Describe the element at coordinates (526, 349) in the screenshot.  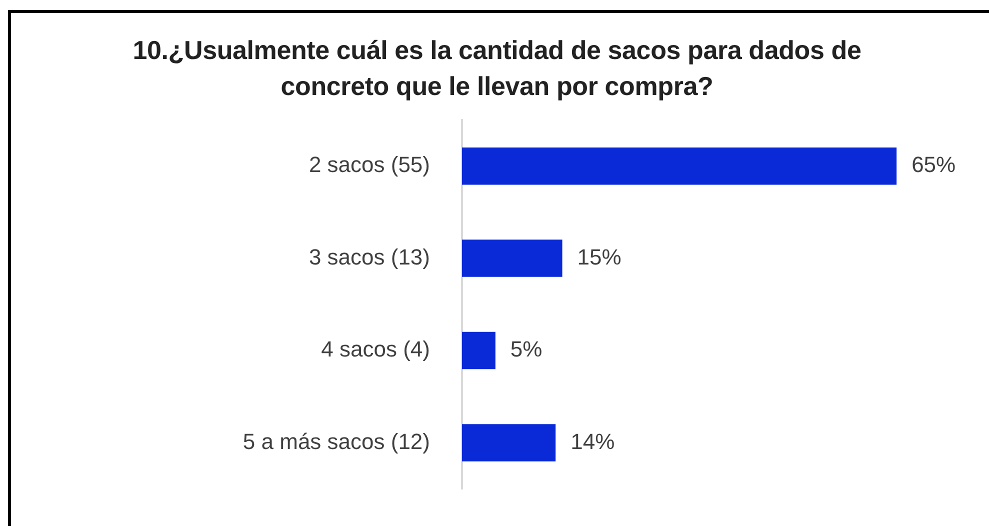
I see `data-label: 5%` at that location.